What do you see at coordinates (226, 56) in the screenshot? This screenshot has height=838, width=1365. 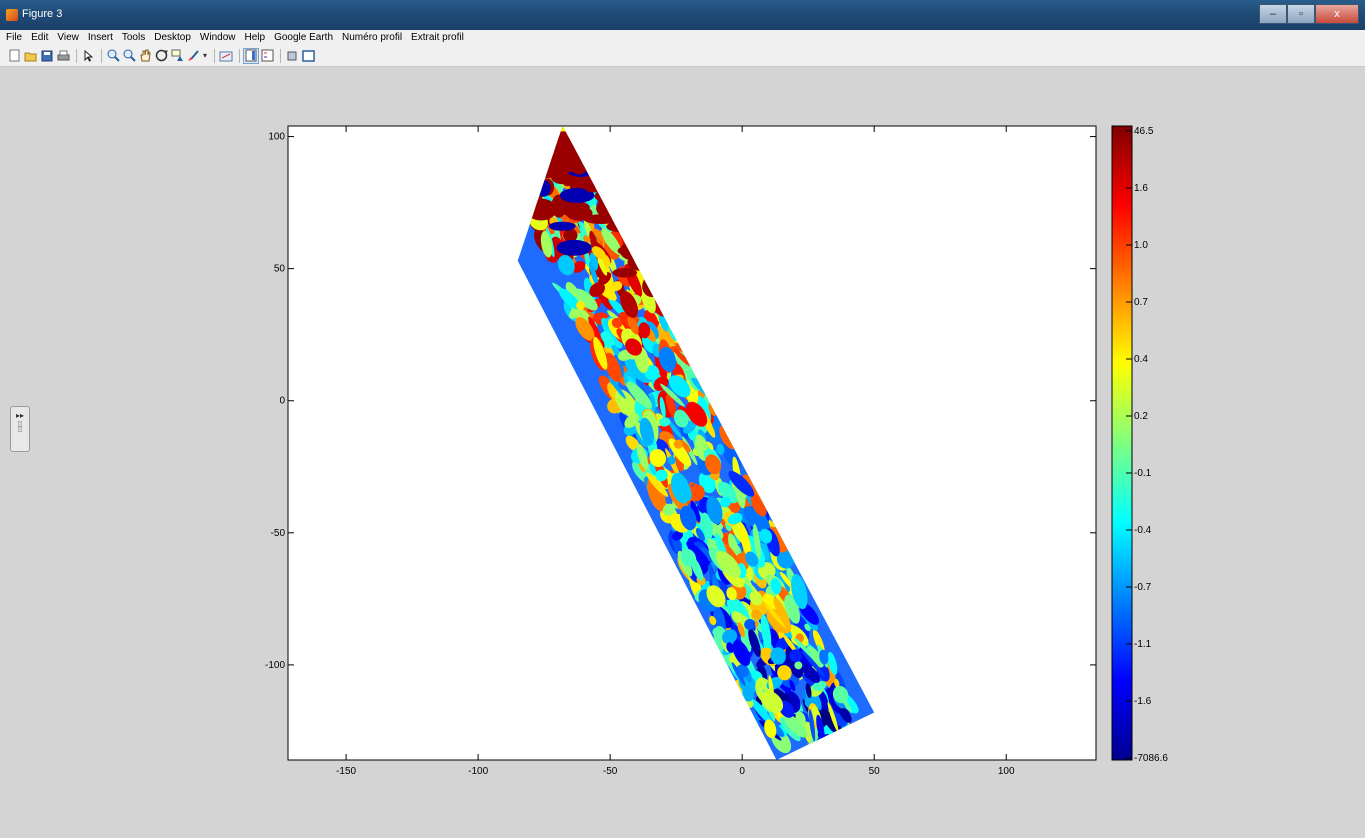 I see `link-plot-icon` at bounding box center [226, 56].